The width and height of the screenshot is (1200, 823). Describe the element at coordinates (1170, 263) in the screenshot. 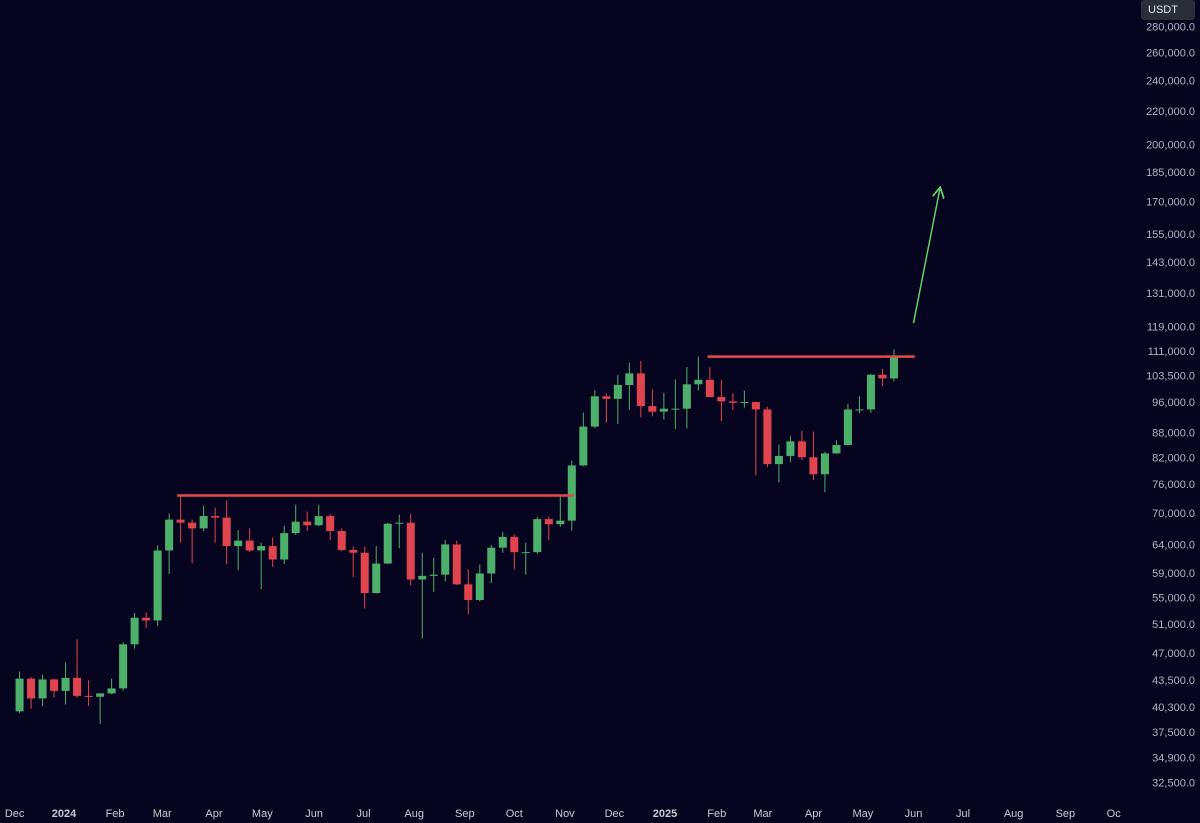

I see `y-tick-label: 143,000.0` at that location.